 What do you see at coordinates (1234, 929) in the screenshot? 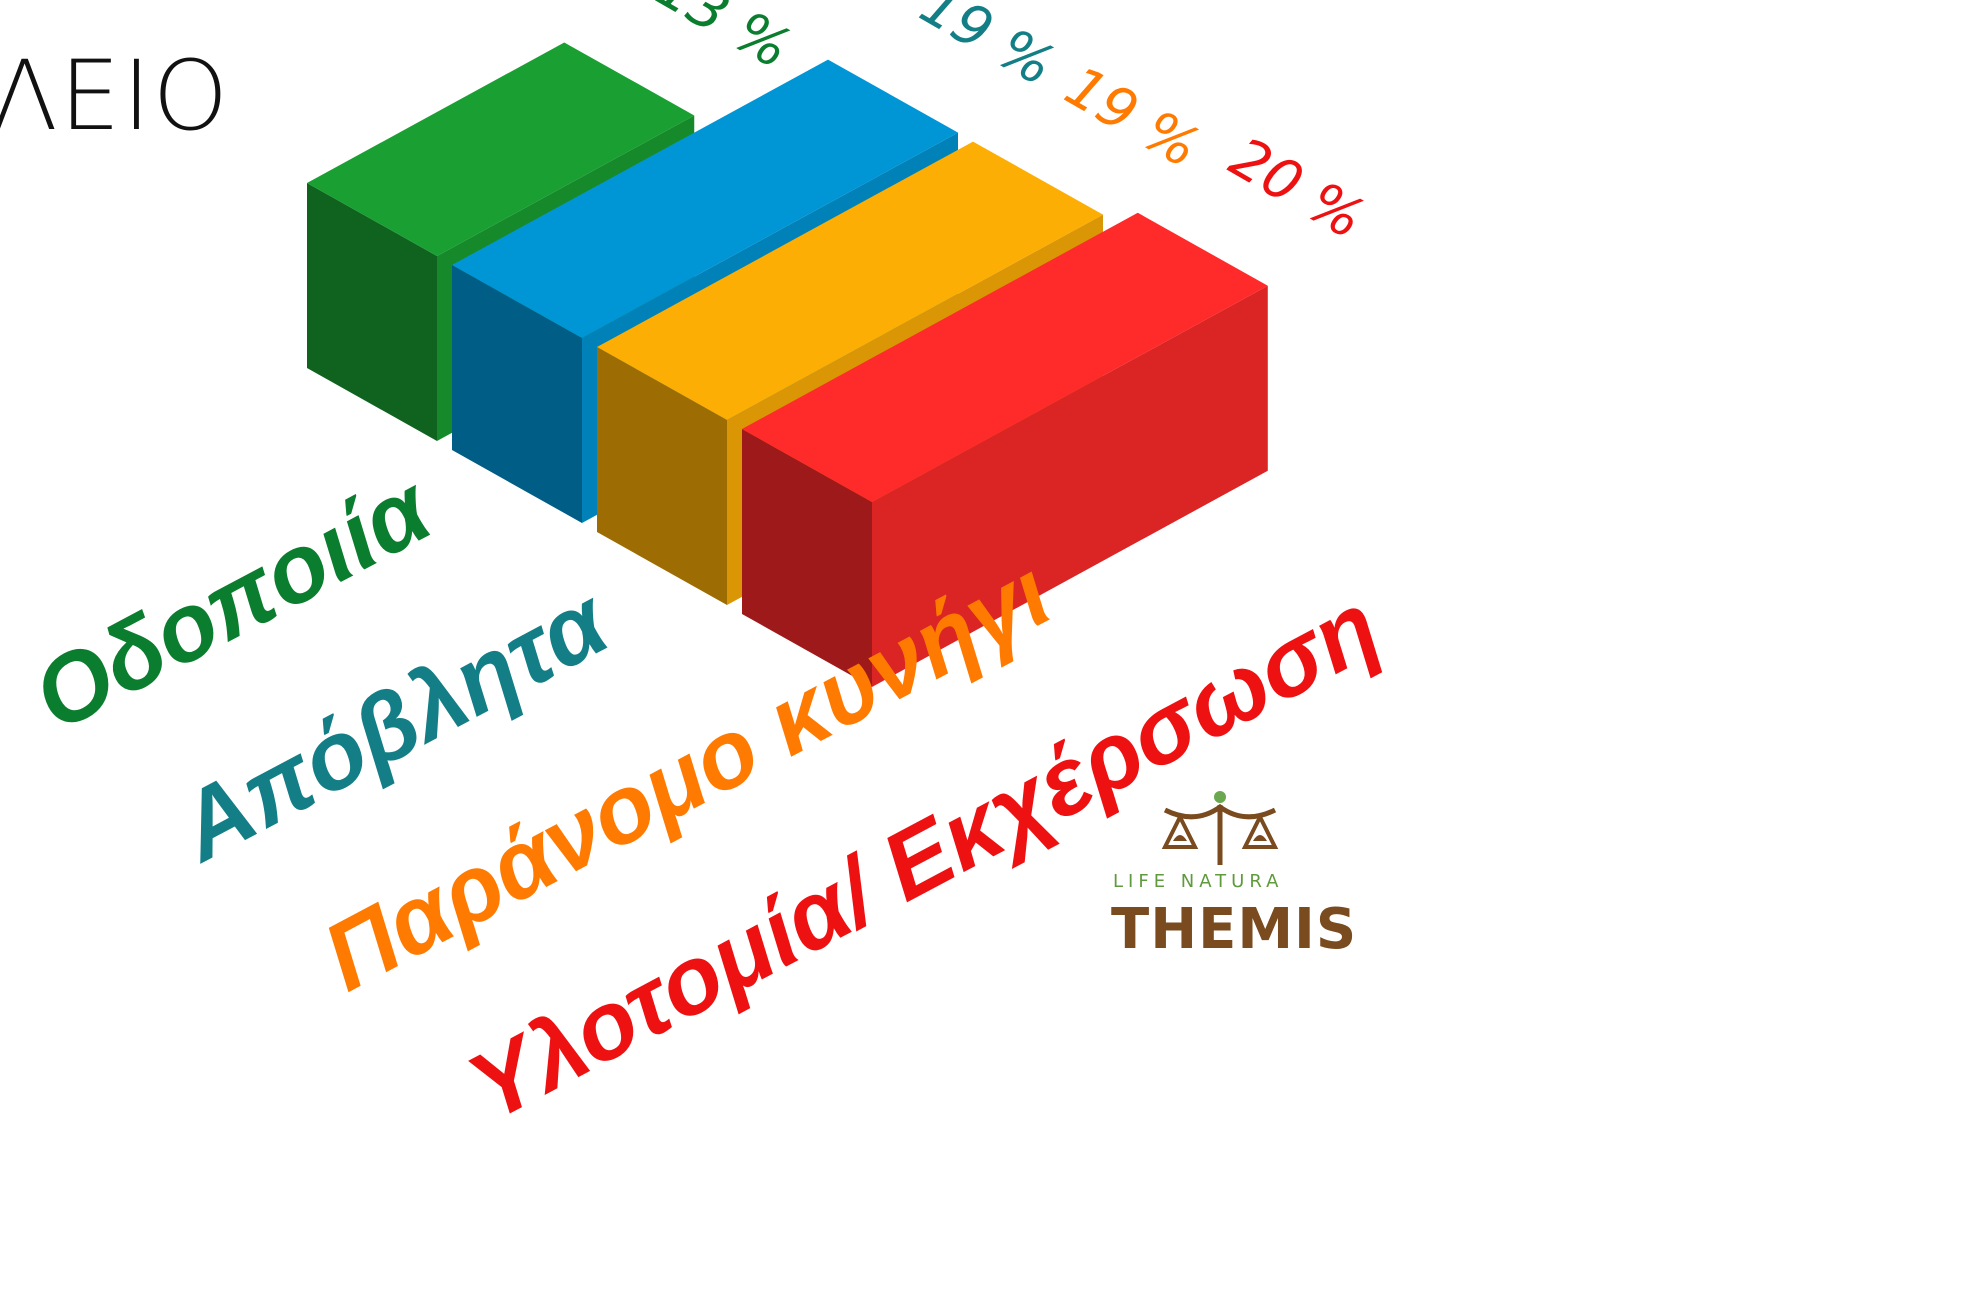
I see `logo-wordmark: THEMIS` at bounding box center [1234, 929].